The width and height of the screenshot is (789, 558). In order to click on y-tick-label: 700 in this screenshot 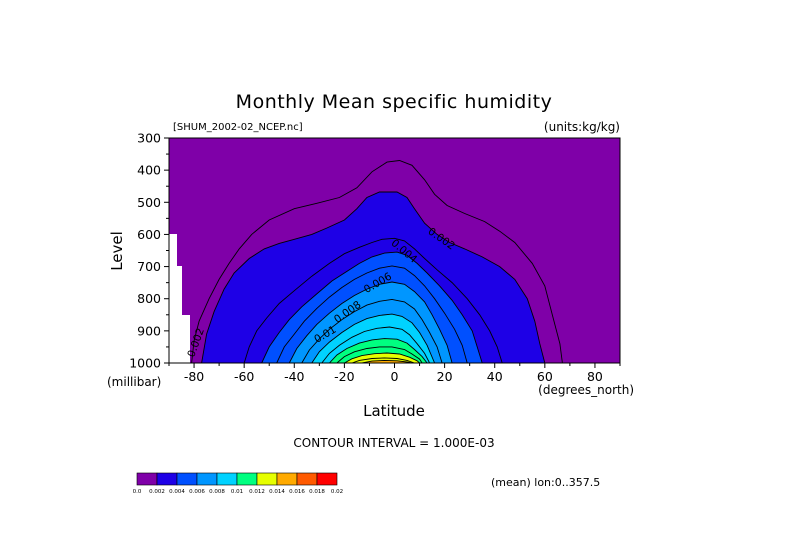, I will do `click(149, 266)`.